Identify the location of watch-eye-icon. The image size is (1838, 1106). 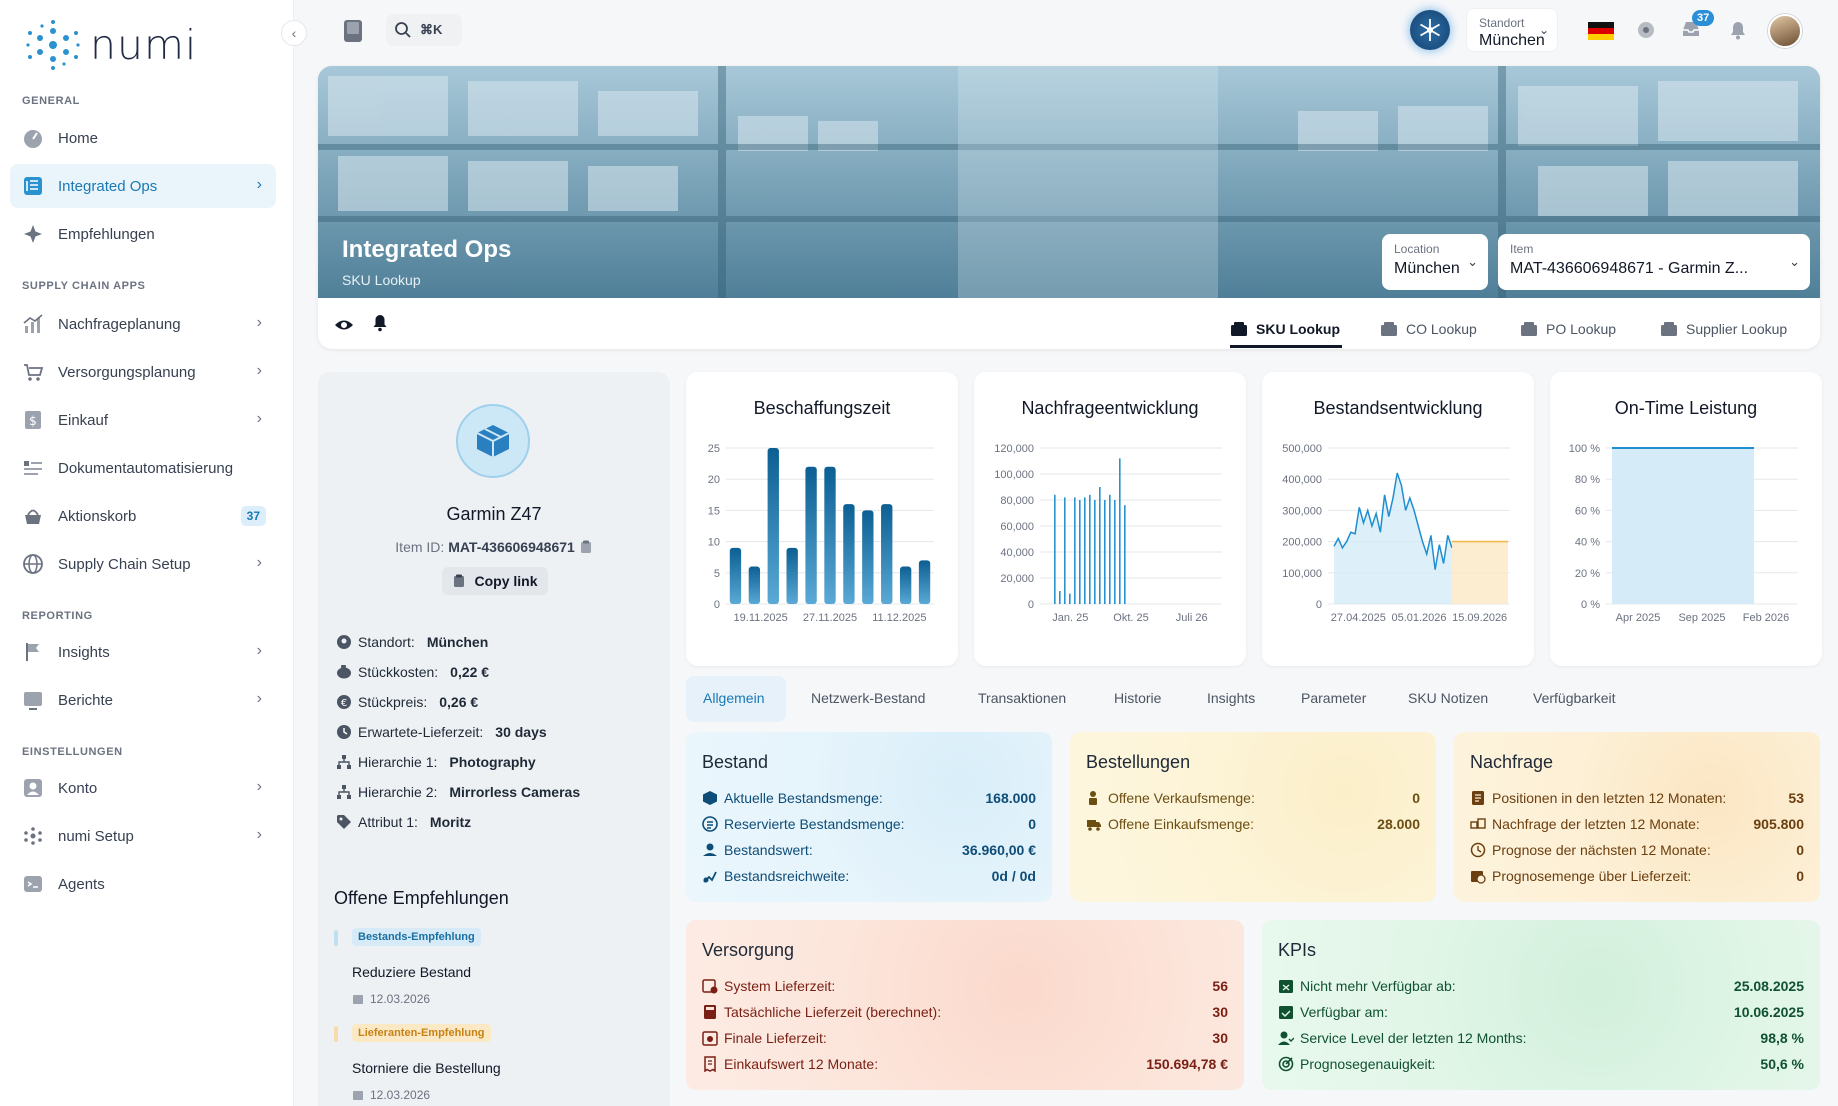
(344, 325).